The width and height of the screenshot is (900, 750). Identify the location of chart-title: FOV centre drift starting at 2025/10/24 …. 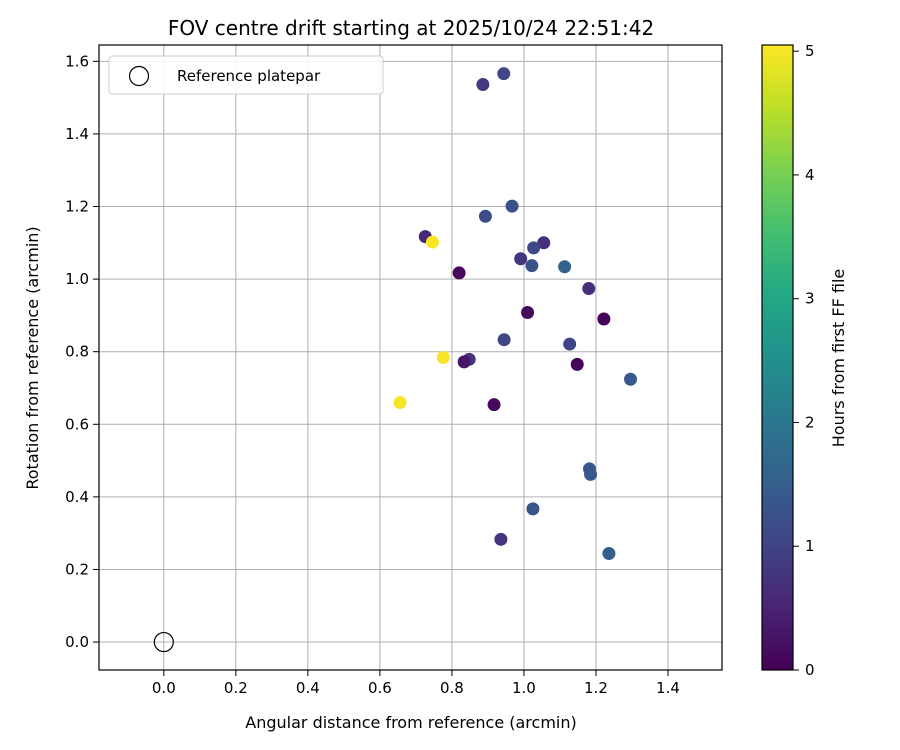
(411, 28).